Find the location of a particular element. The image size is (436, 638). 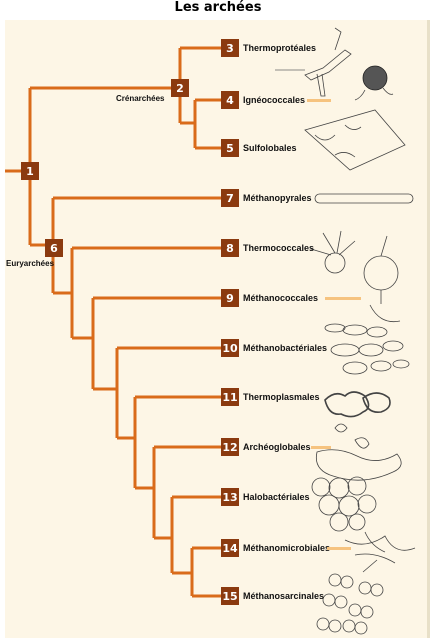

taxon-label-methanomicrobiales: Méthanomicrobiales is located at coordinates (287, 548).